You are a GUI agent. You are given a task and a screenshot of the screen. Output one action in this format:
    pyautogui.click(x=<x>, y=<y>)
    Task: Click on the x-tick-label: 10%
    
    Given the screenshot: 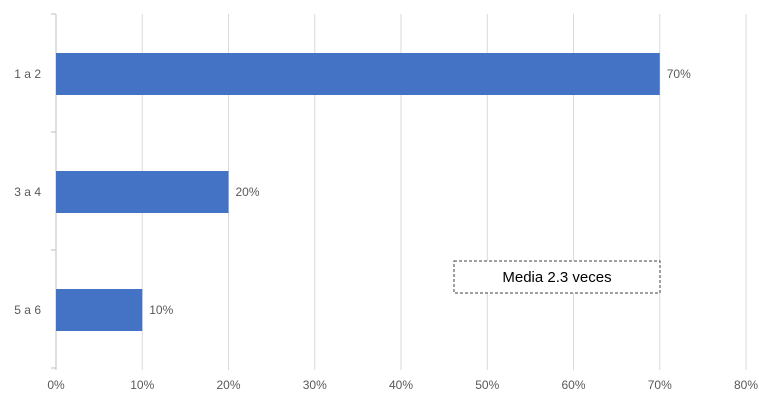 What is the action you would take?
    pyautogui.click(x=142, y=385)
    